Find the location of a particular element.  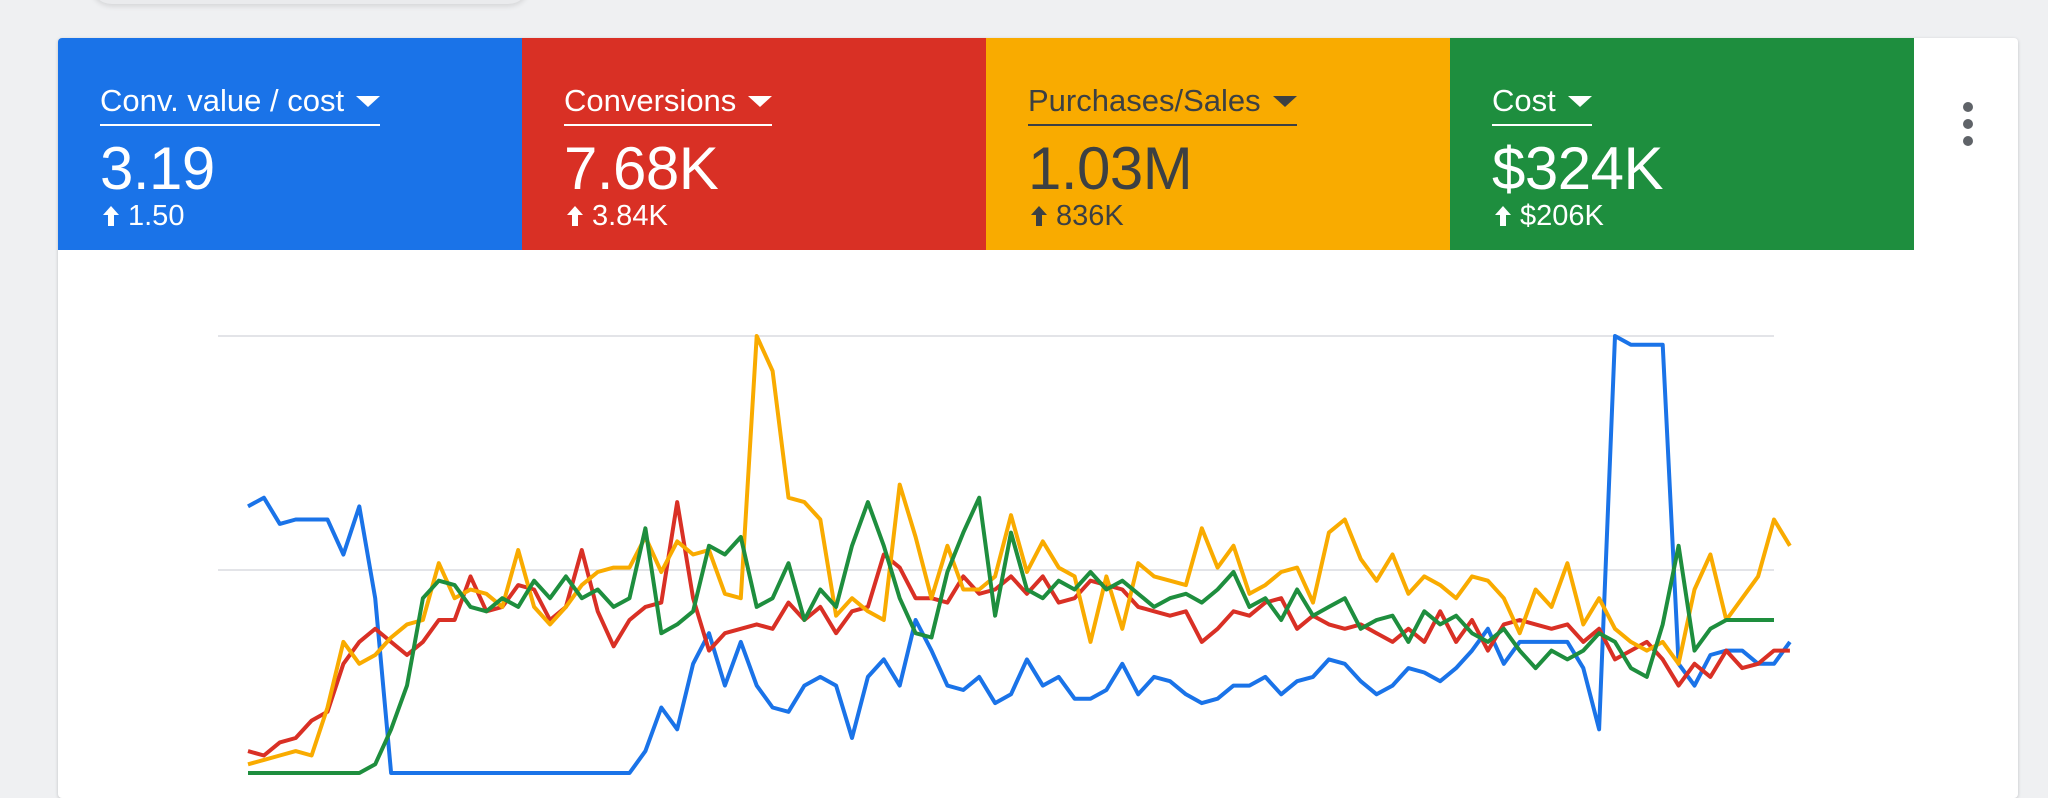

metric-value: 1.03M is located at coordinates (1110, 168).